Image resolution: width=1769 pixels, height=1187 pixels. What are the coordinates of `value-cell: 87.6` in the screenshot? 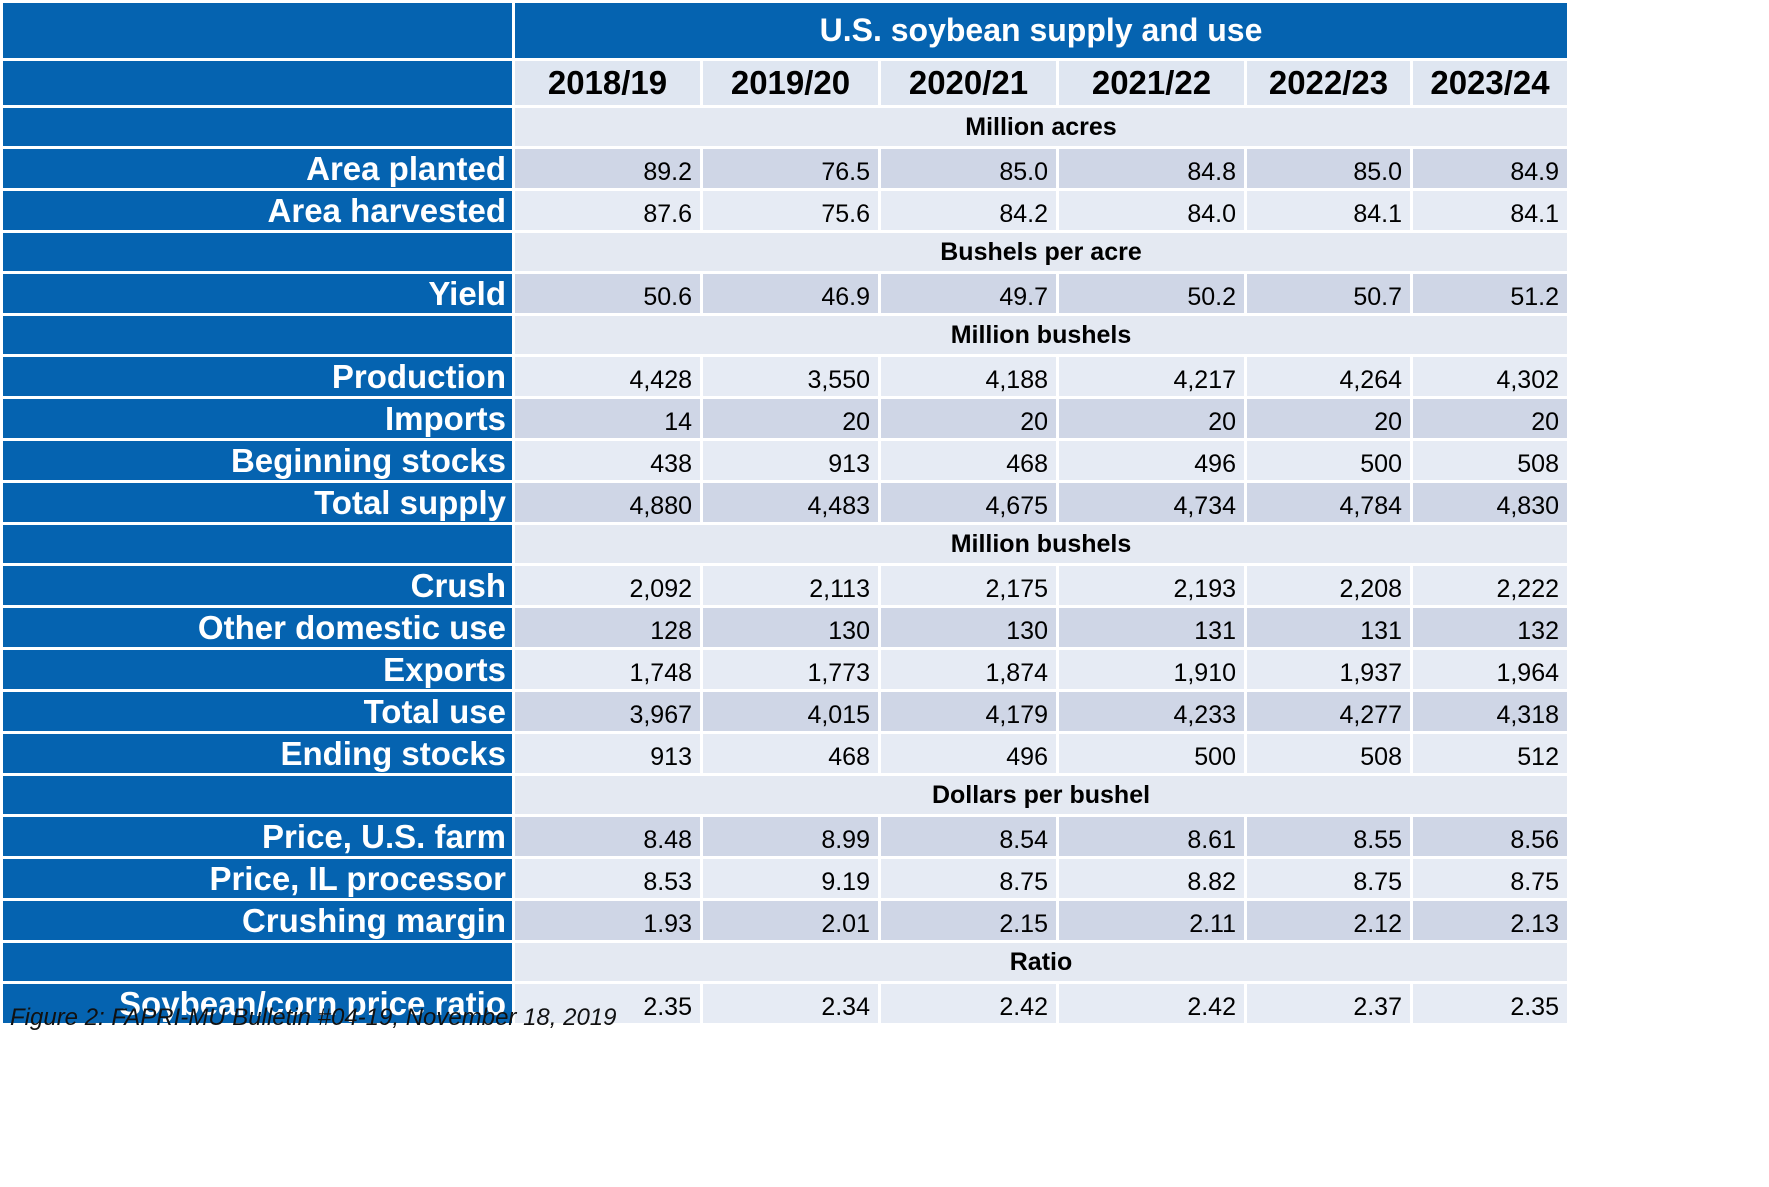 It's located at (607, 210).